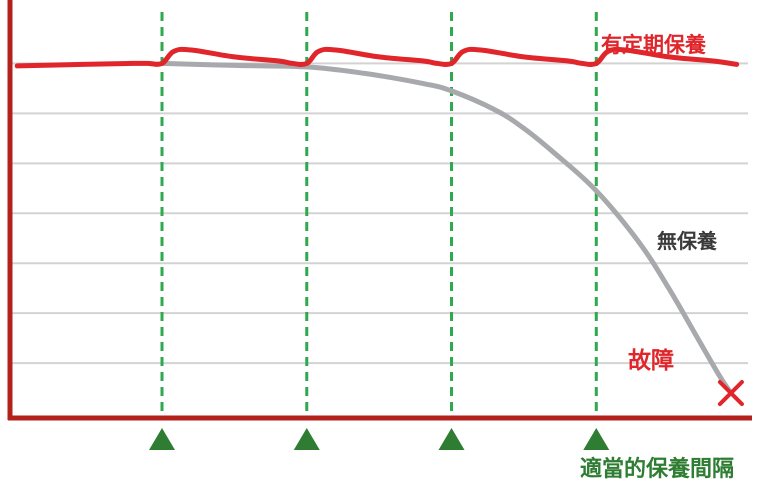 The height and width of the screenshot is (484, 780). What do you see at coordinates (651, 360) in the screenshot?
I see `failure-label: 故障` at bounding box center [651, 360].